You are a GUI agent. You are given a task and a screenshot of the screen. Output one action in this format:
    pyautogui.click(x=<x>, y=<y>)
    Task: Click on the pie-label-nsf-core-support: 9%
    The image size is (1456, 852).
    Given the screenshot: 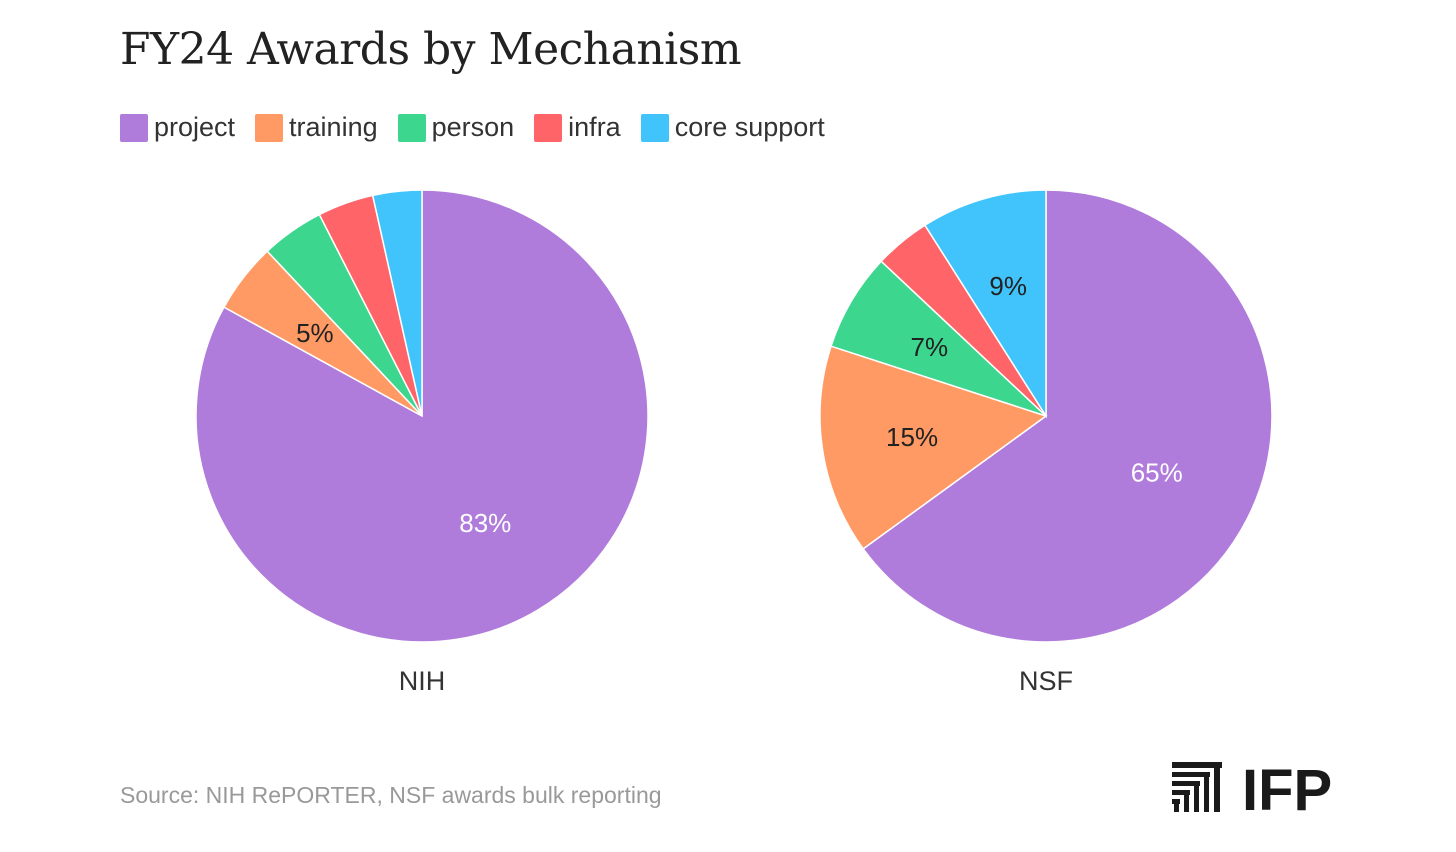 What is the action you would take?
    pyautogui.click(x=1008, y=286)
    